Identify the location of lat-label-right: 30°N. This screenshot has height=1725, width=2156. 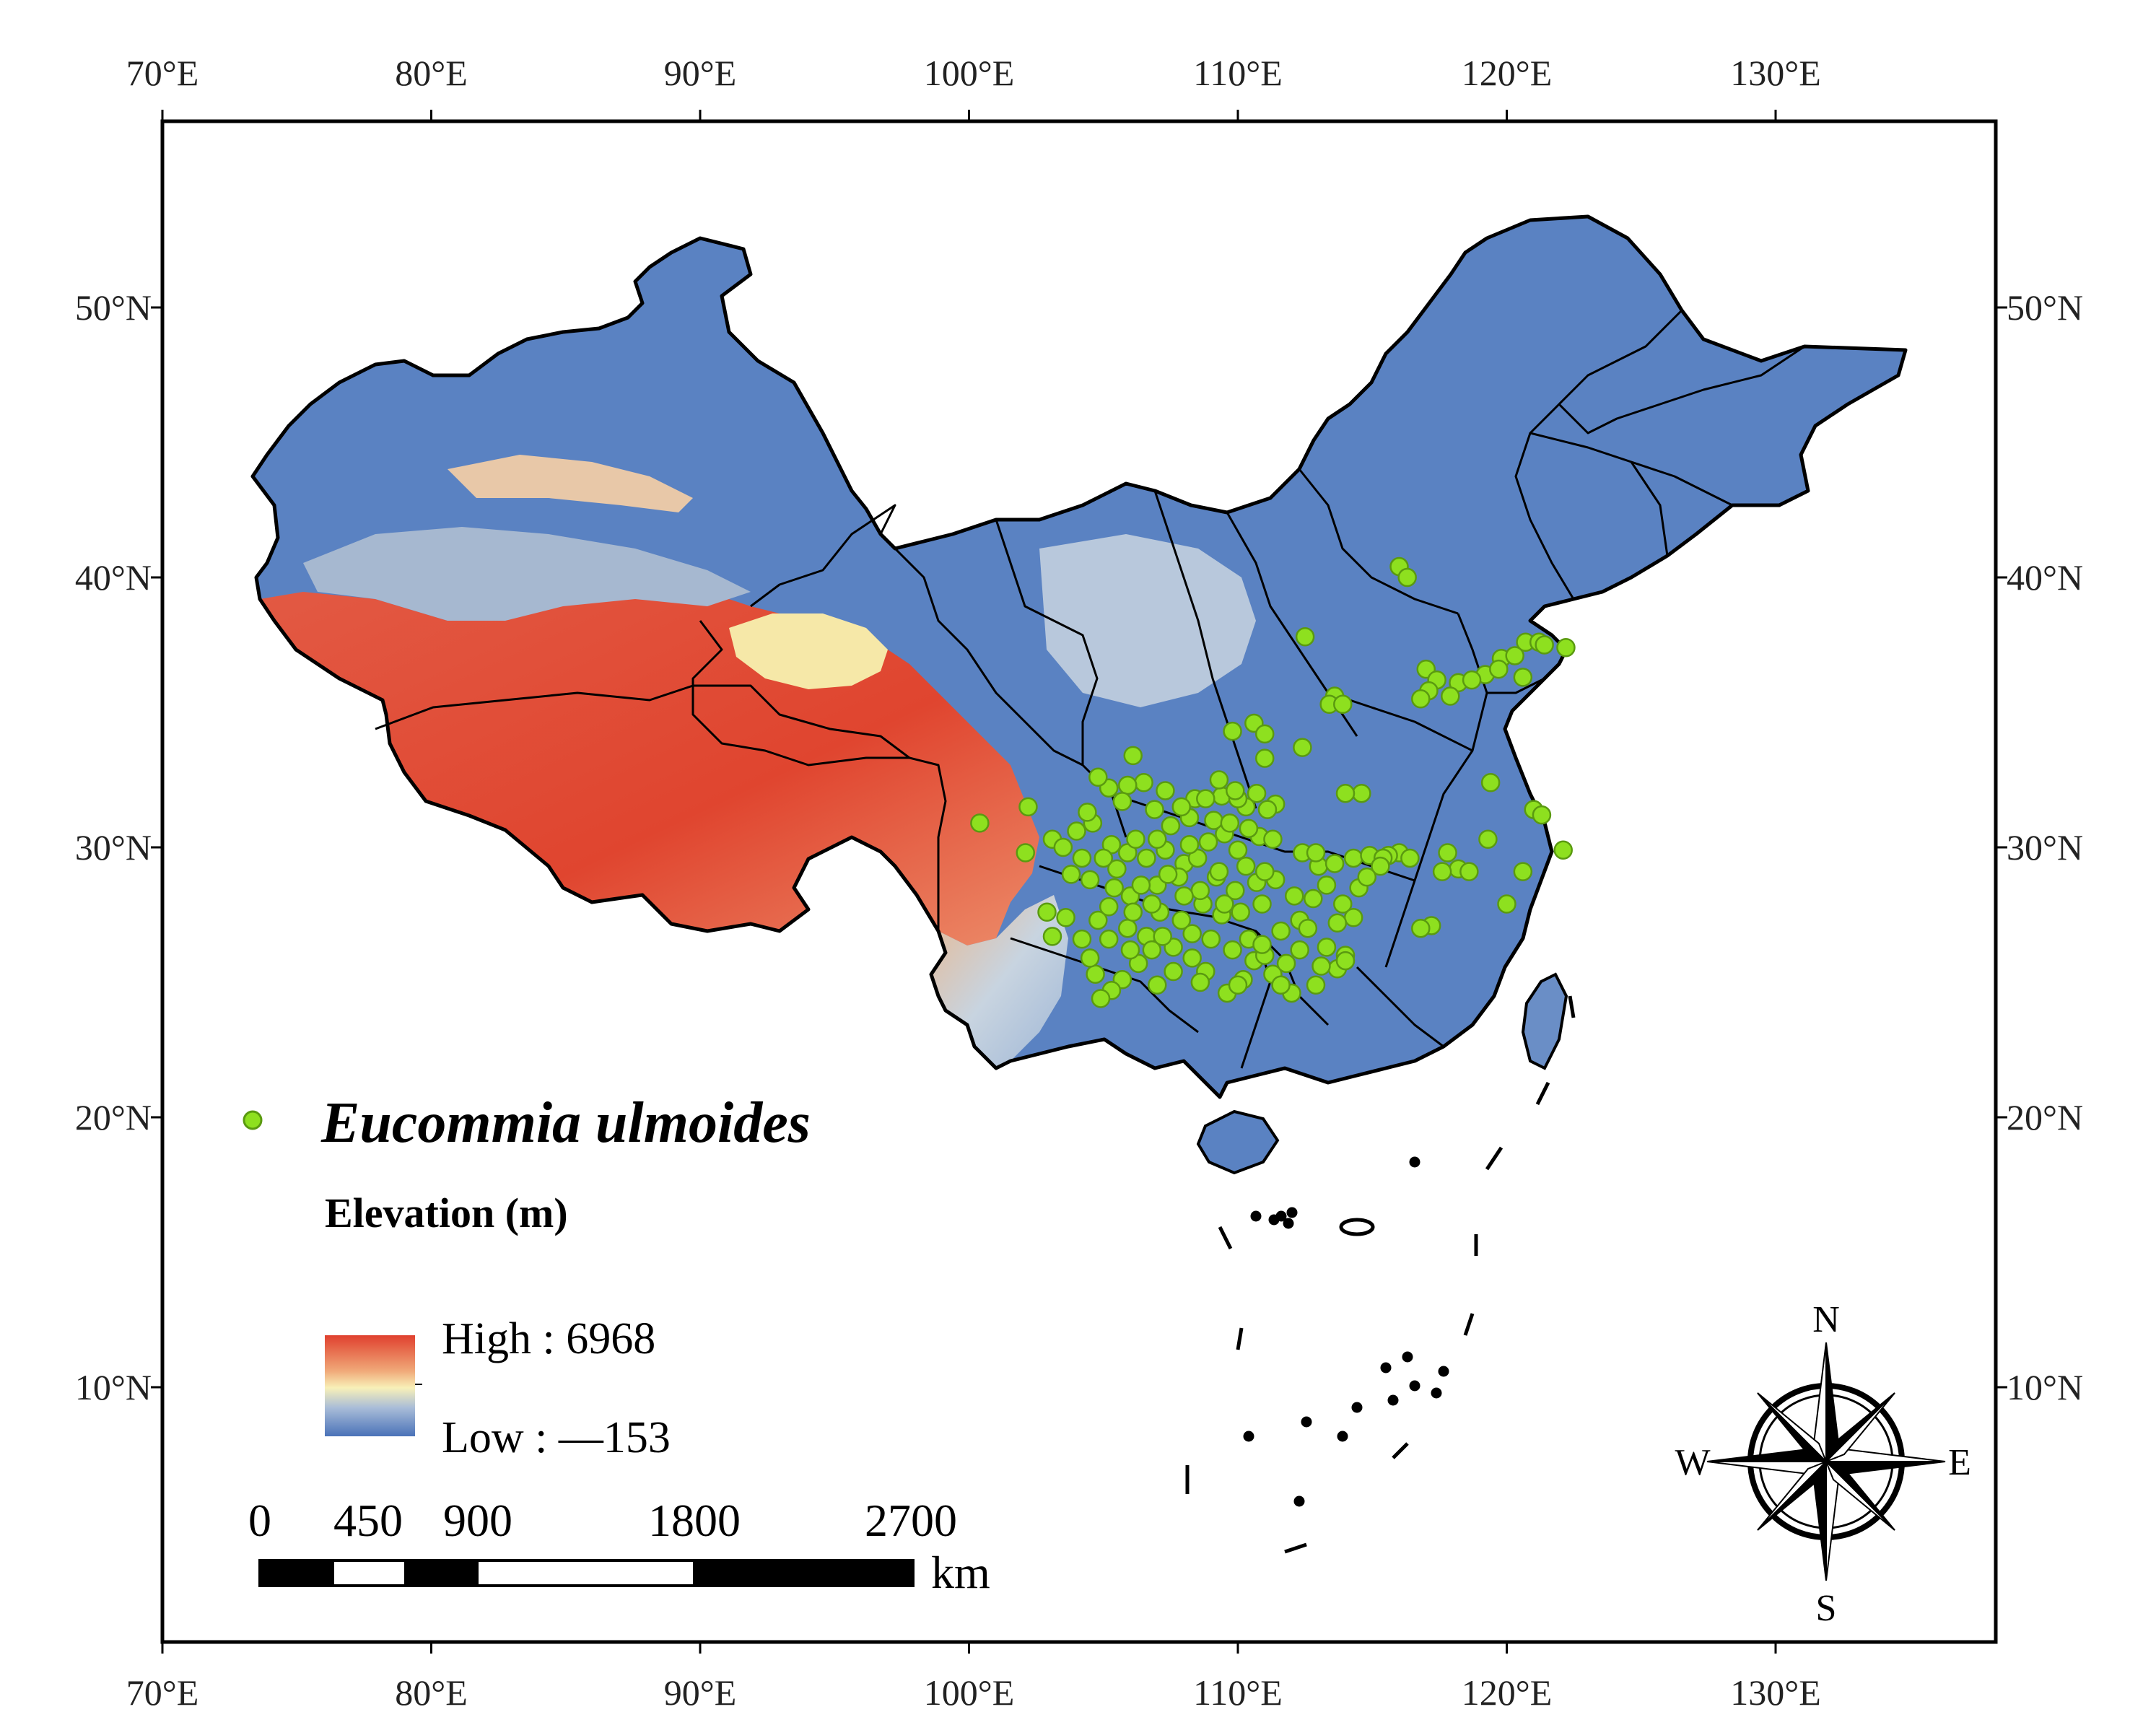
(2045, 848).